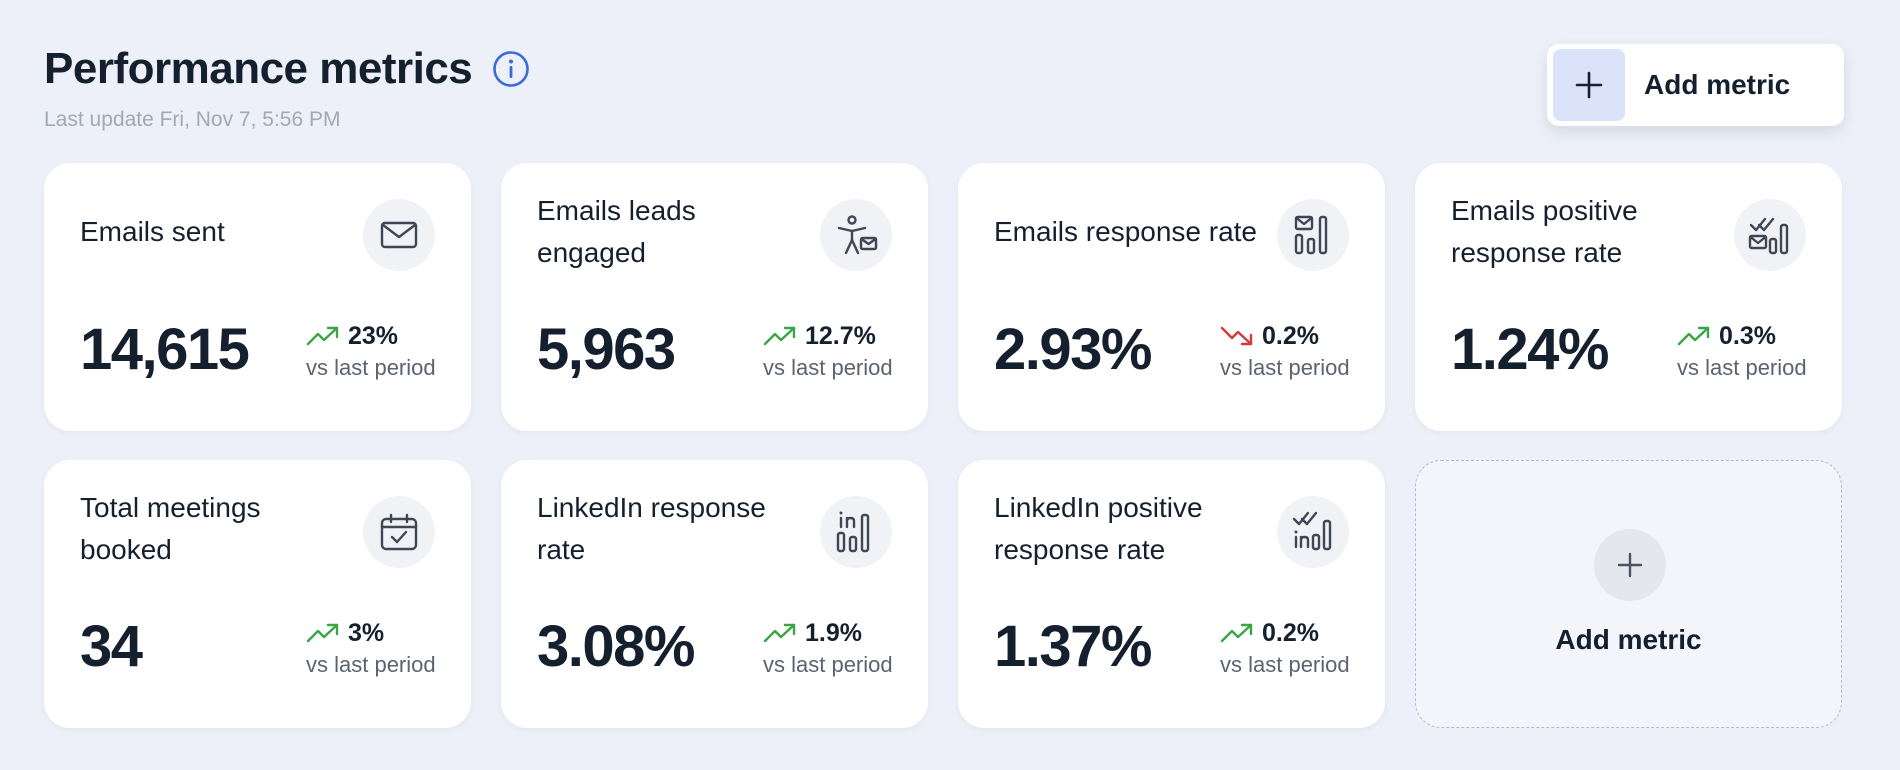  What do you see at coordinates (366, 632) in the screenshot?
I see `trend-percentage: 3%` at bounding box center [366, 632].